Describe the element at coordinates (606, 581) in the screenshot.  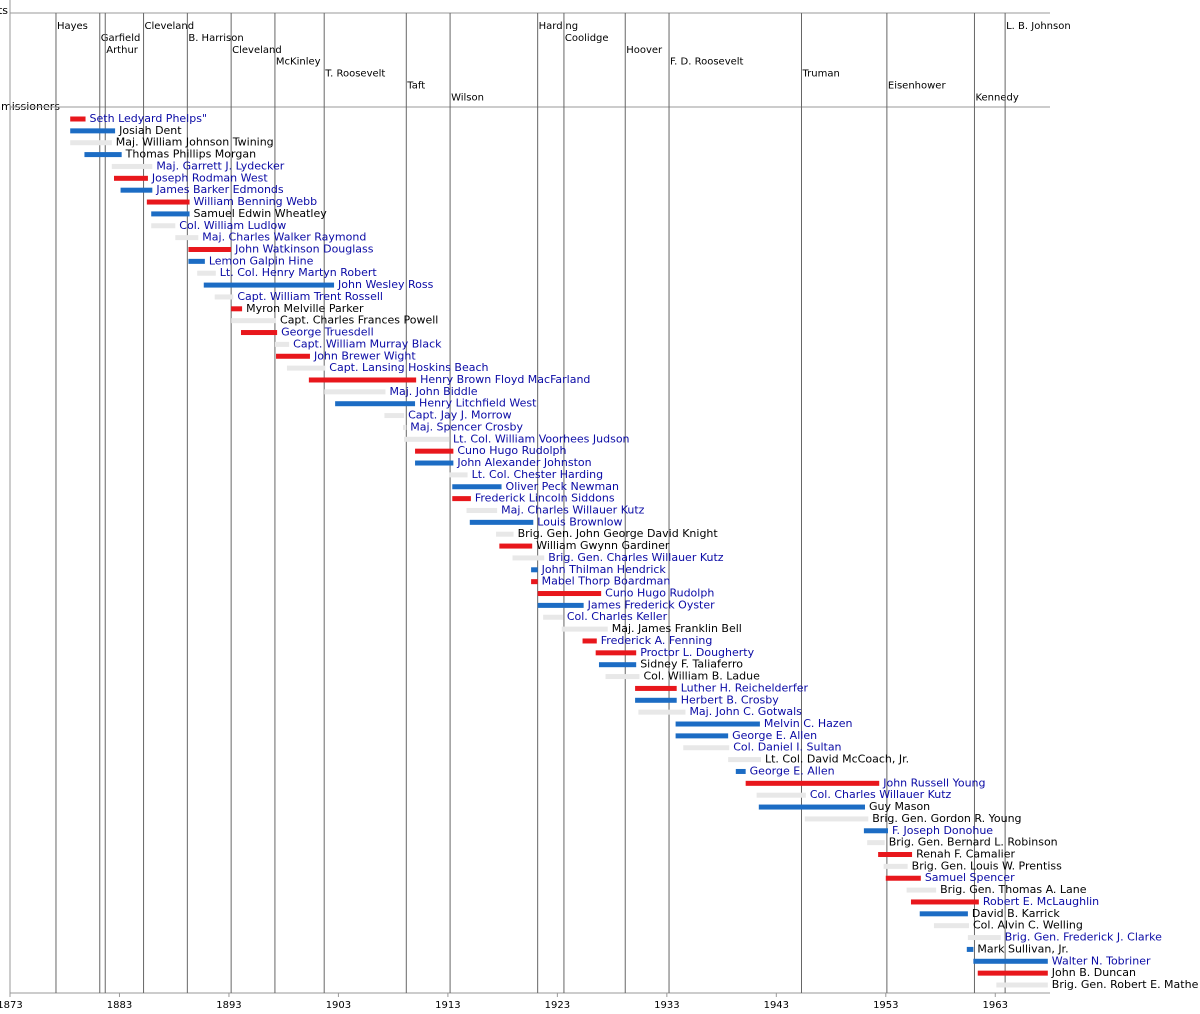
I see `commissioner-name: Mabel Thorp Boardman` at that location.